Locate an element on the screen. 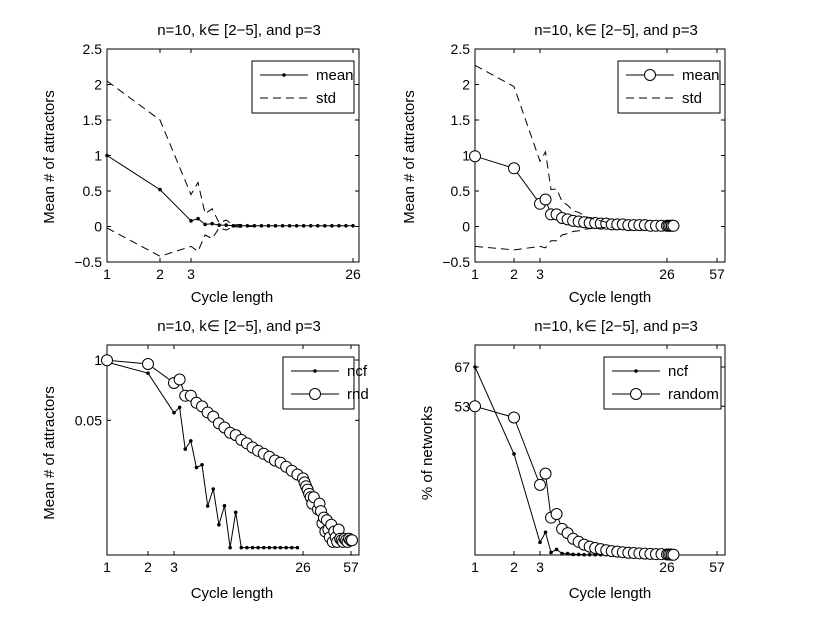  x-tick-label: 57 is located at coordinates (351, 567).